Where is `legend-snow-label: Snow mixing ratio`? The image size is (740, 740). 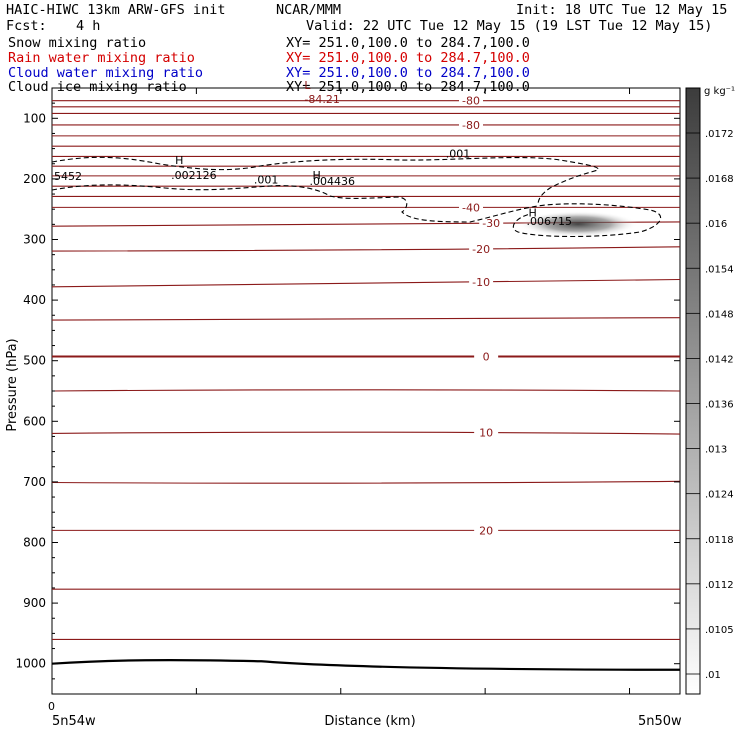 legend-snow-label: Snow mixing ratio is located at coordinates (77, 43).